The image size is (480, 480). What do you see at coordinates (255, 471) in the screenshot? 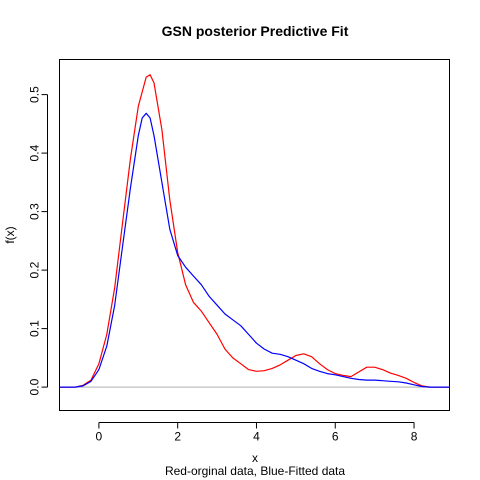
I see `chart-subtitle: Red-orginal data, Blue-Fitted data` at bounding box center [255, 471].